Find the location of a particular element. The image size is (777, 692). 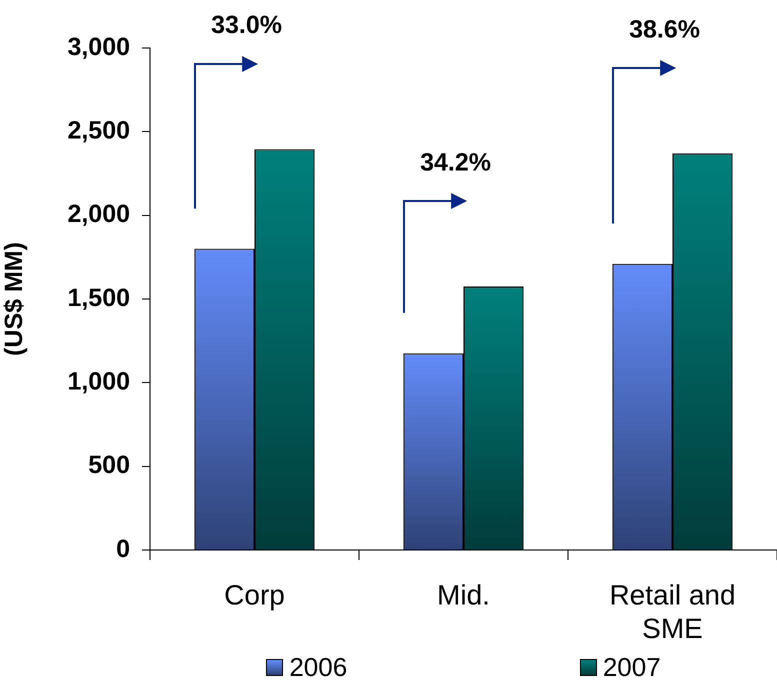

legend-label: 2007 is located at coordinates (631, 667).